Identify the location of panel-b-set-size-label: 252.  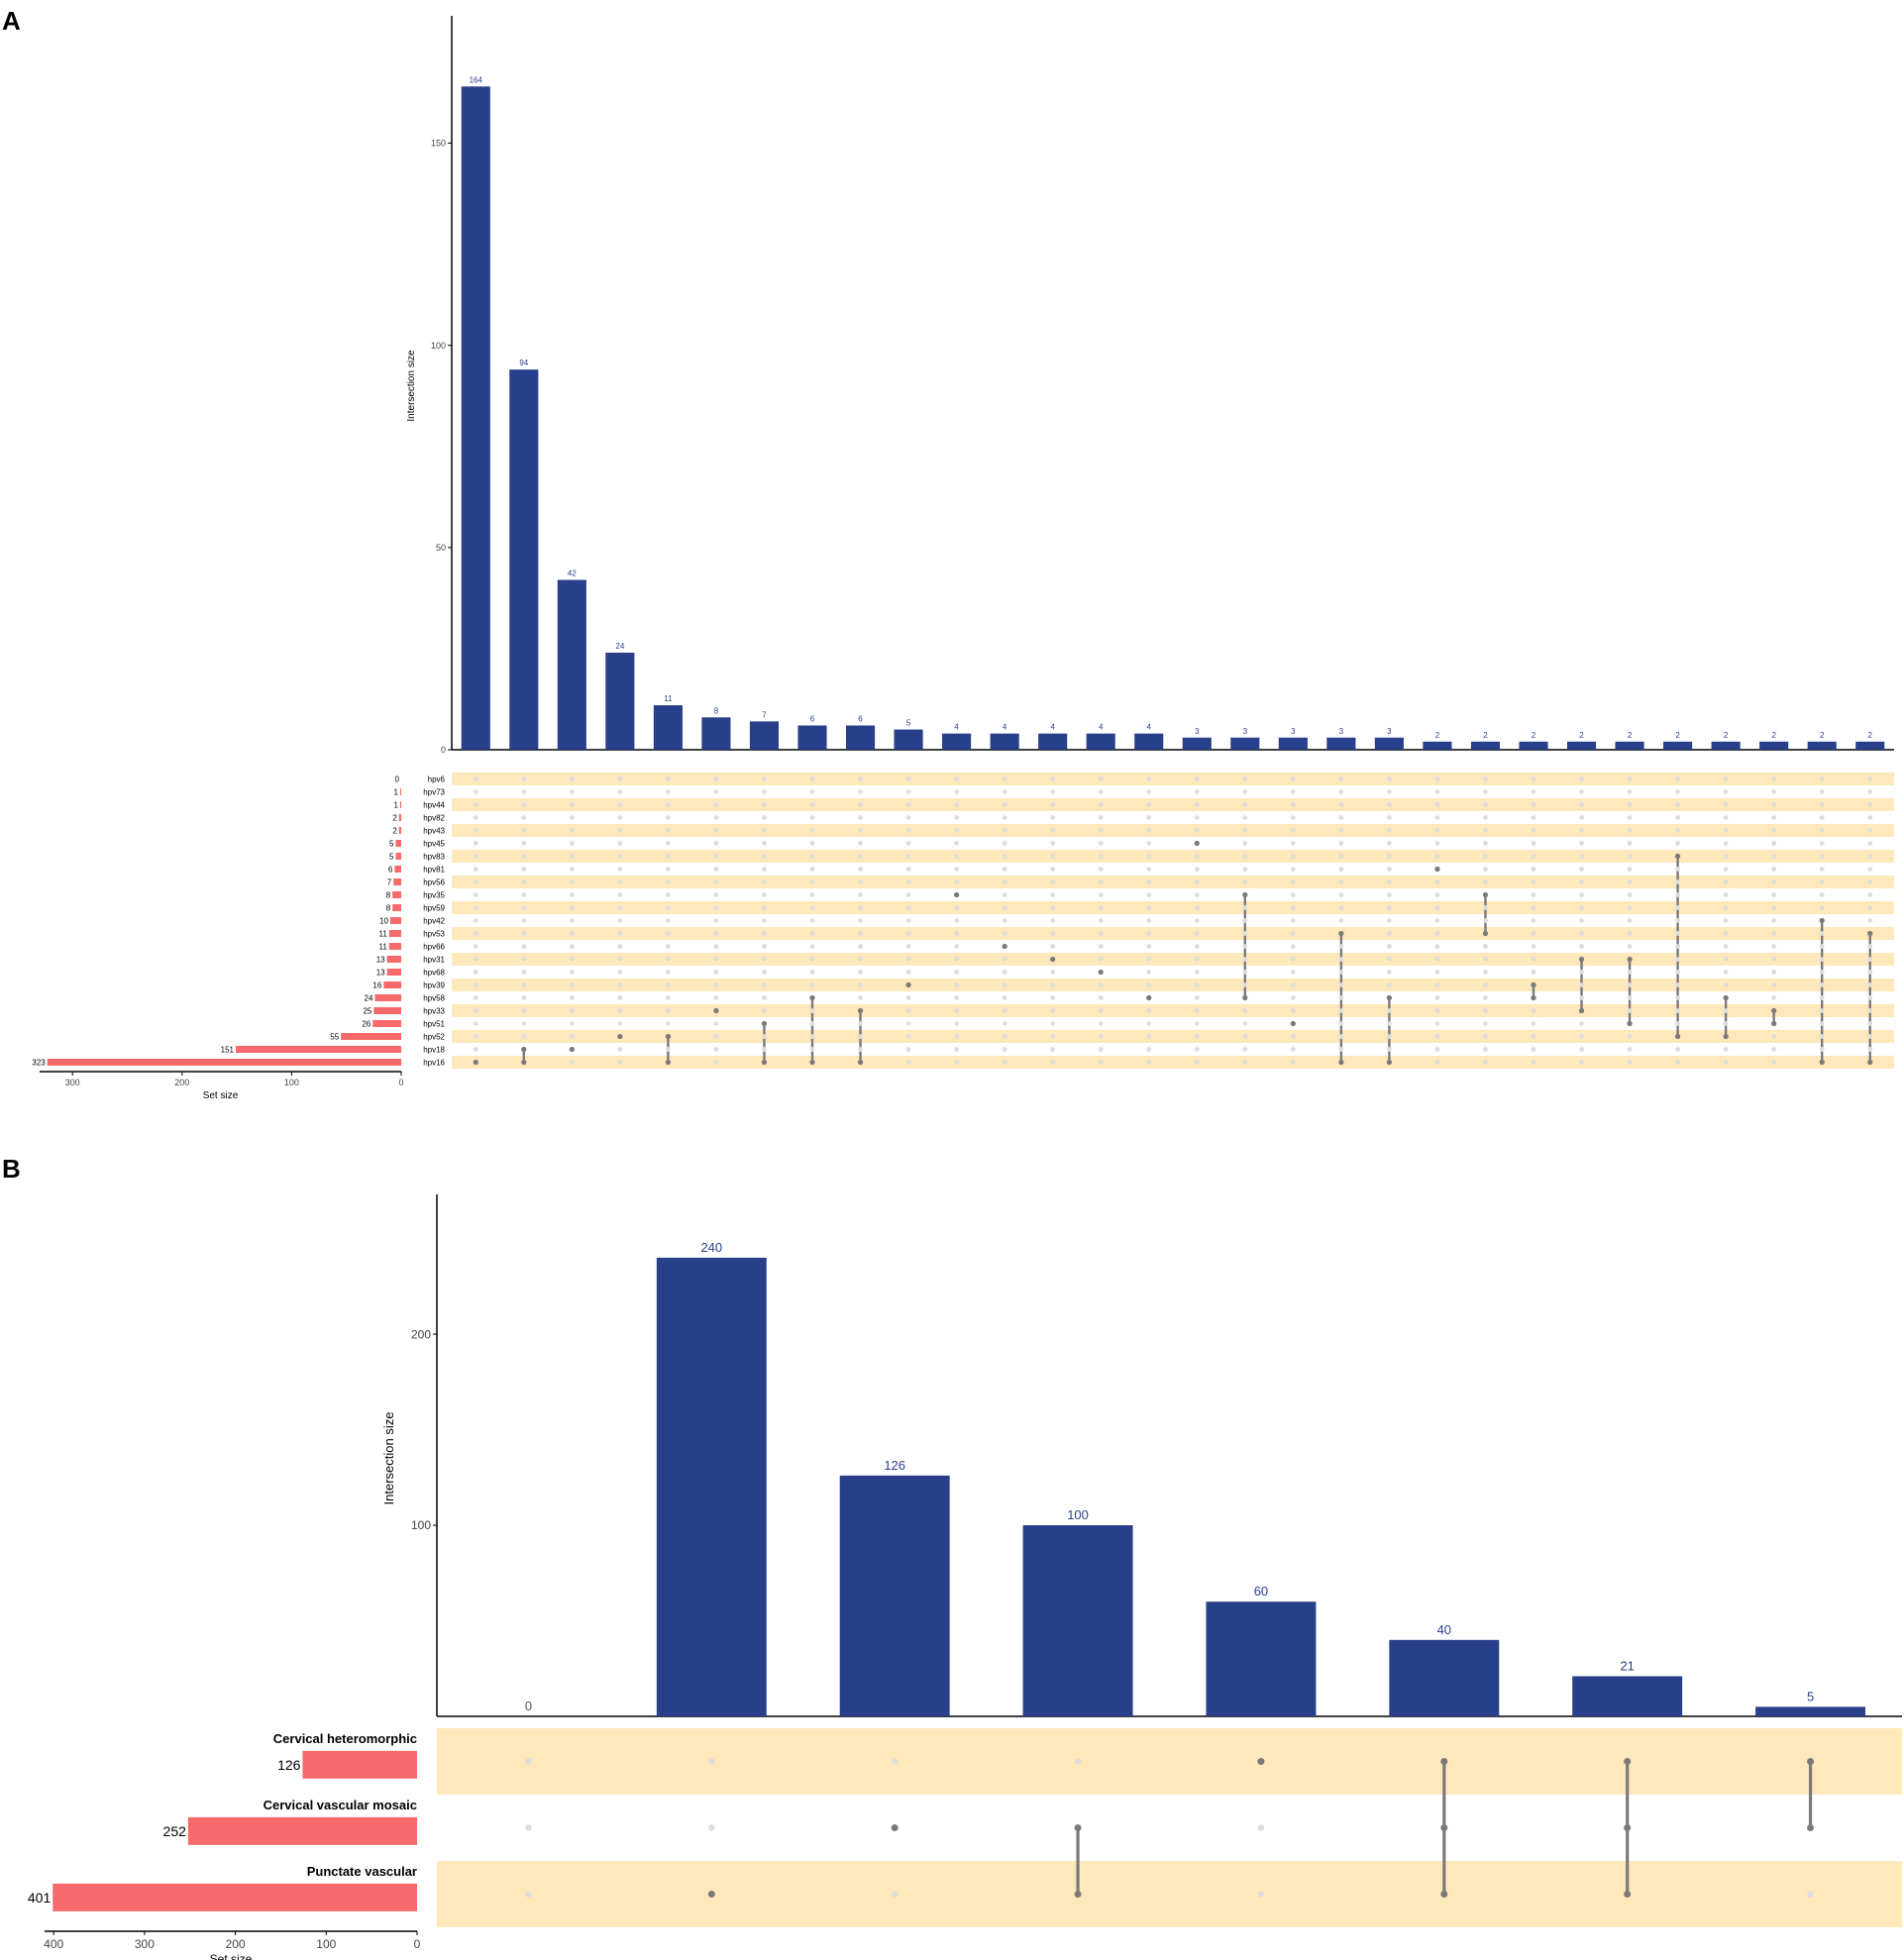
(175, 1831).